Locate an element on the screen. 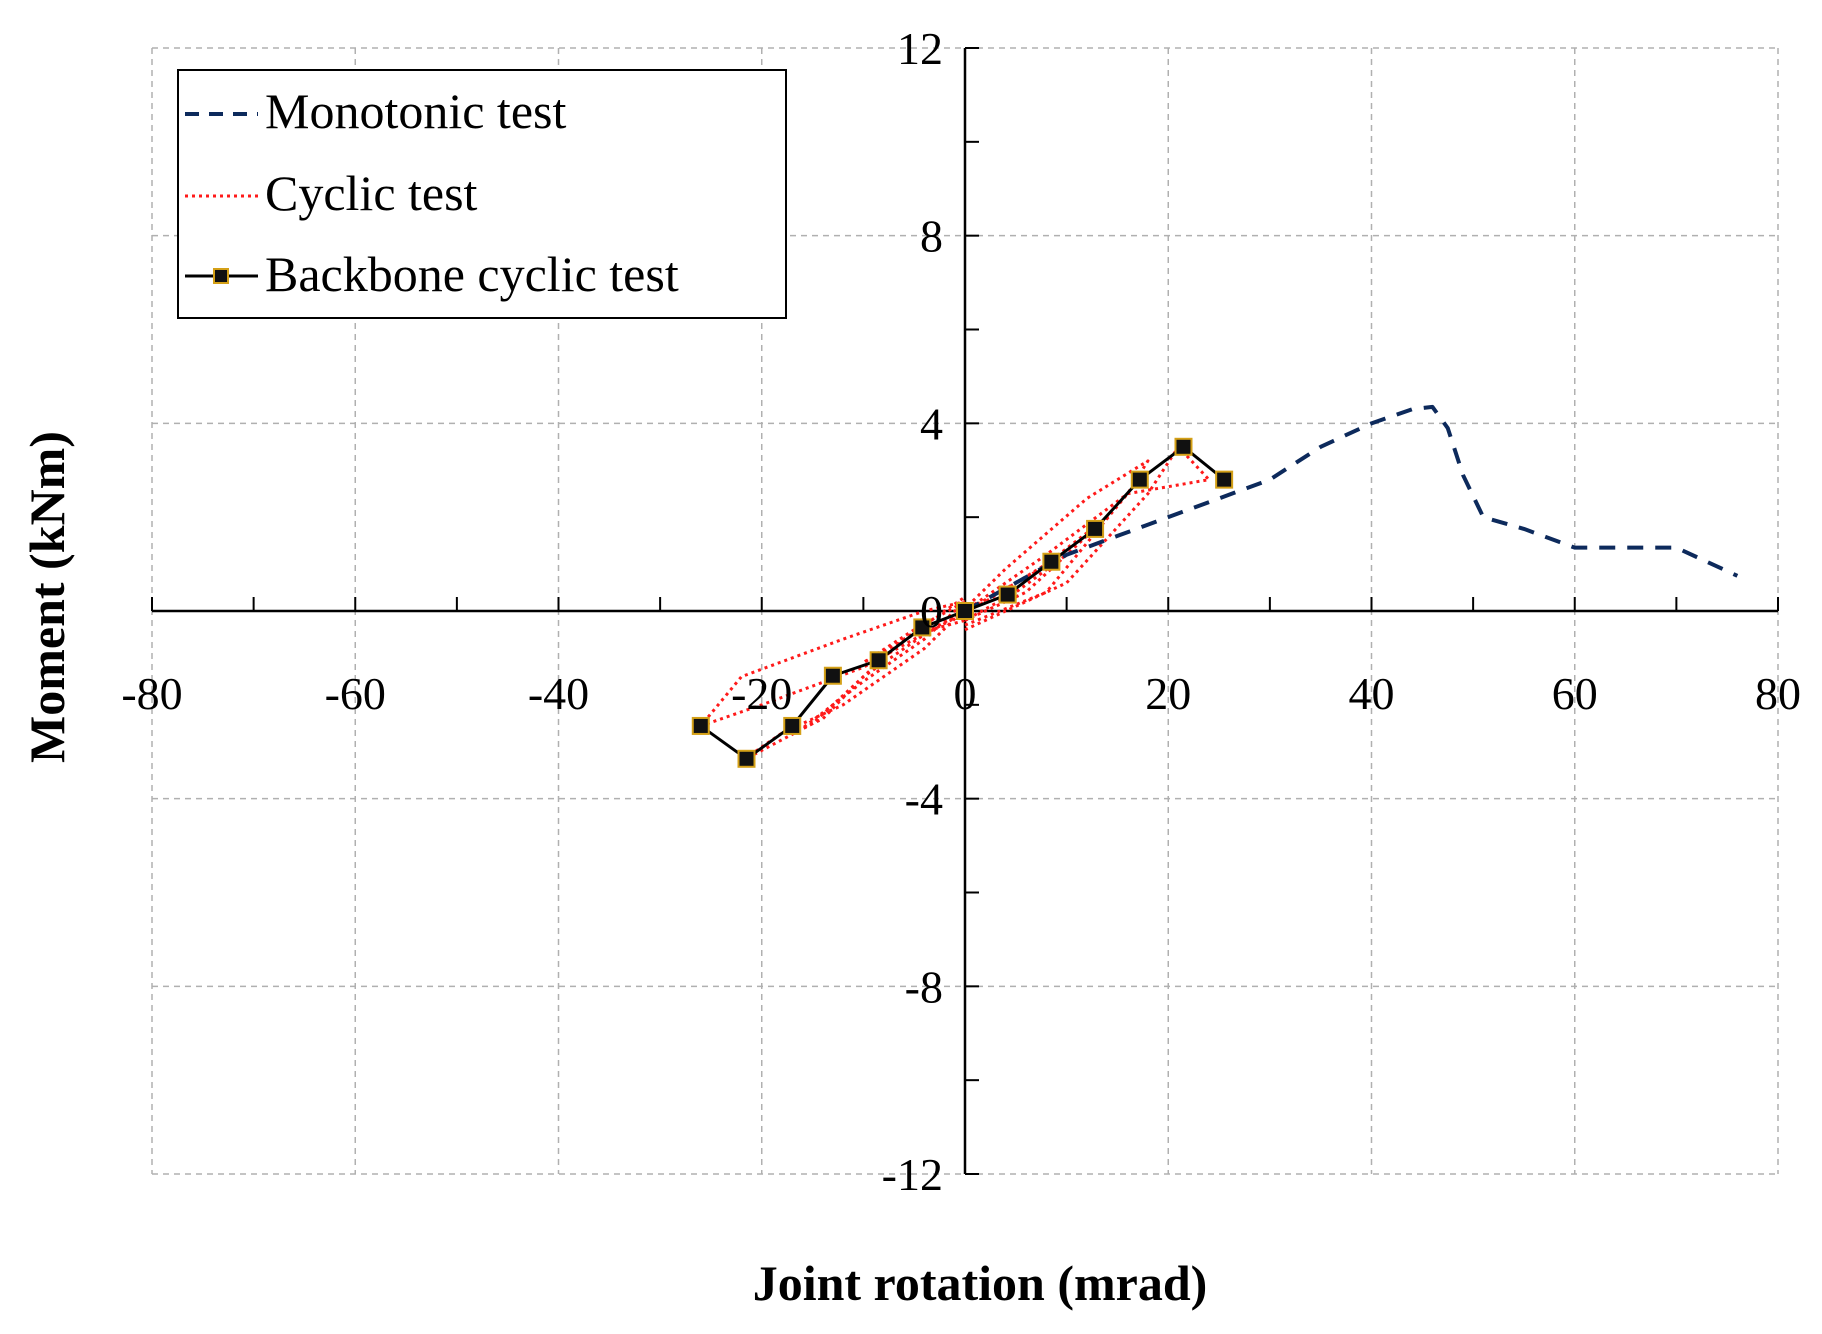 The height and width of the screenshot is (1334, 1822). y-tick-label: 12 is located at coordinates (920, 48).